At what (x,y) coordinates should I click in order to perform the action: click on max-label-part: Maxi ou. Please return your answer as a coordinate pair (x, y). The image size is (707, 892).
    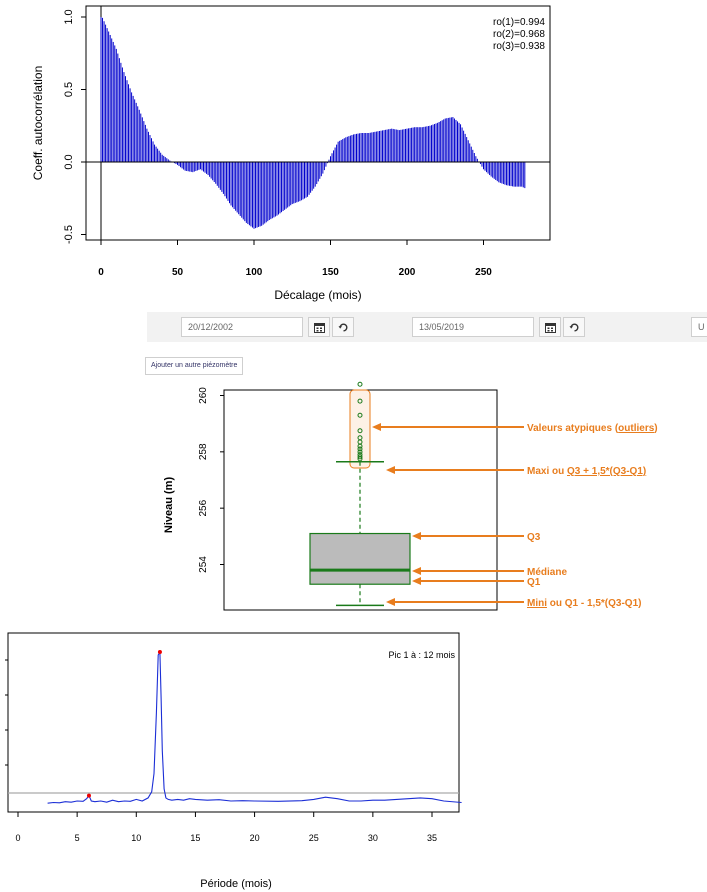
    Looking at the image, I should click on (547, 471).